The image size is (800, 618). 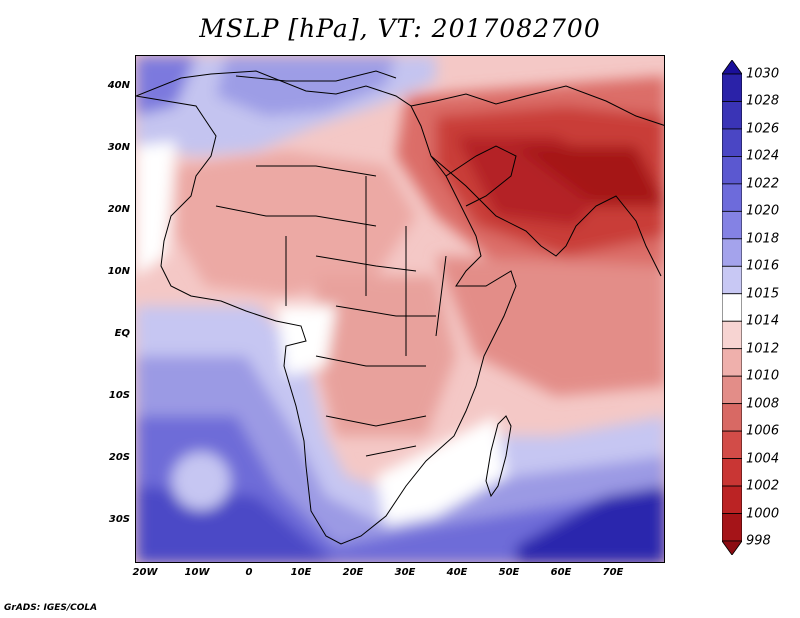 What do you see at coordinates (613, 572) in the screenshot?
I see `lon-label: 70E` at bounding box center [613, 572].